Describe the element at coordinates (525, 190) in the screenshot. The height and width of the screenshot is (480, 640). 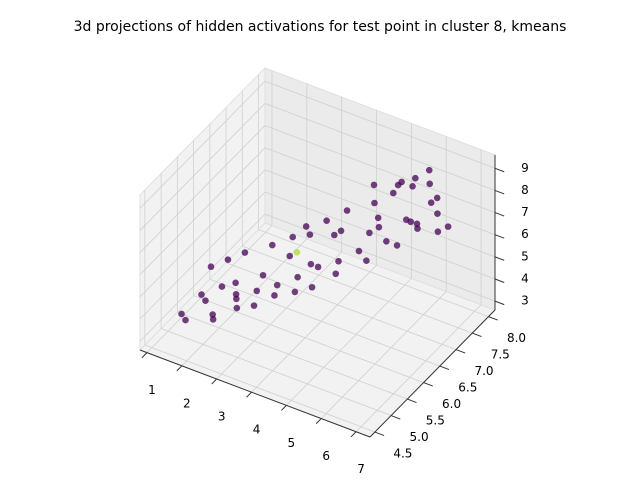
I see `z-tick-label: 8` at that location.